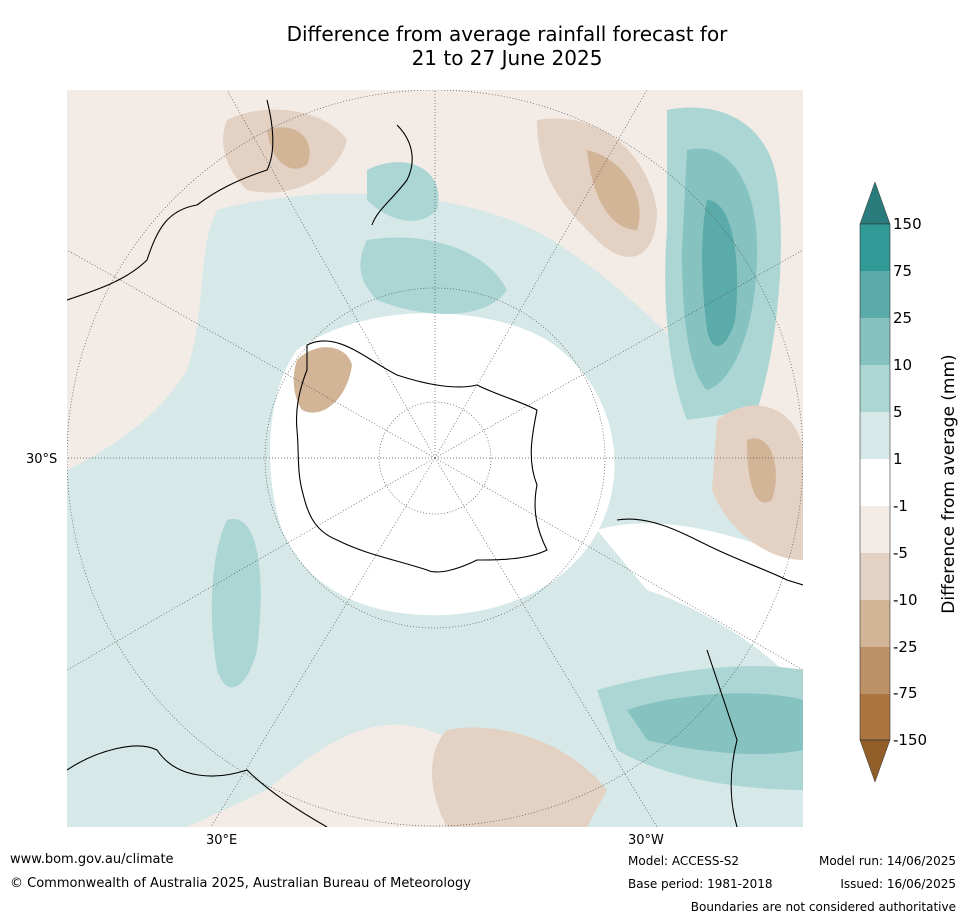  I want to click on colorbar-tick: 150, so click(907, 224).